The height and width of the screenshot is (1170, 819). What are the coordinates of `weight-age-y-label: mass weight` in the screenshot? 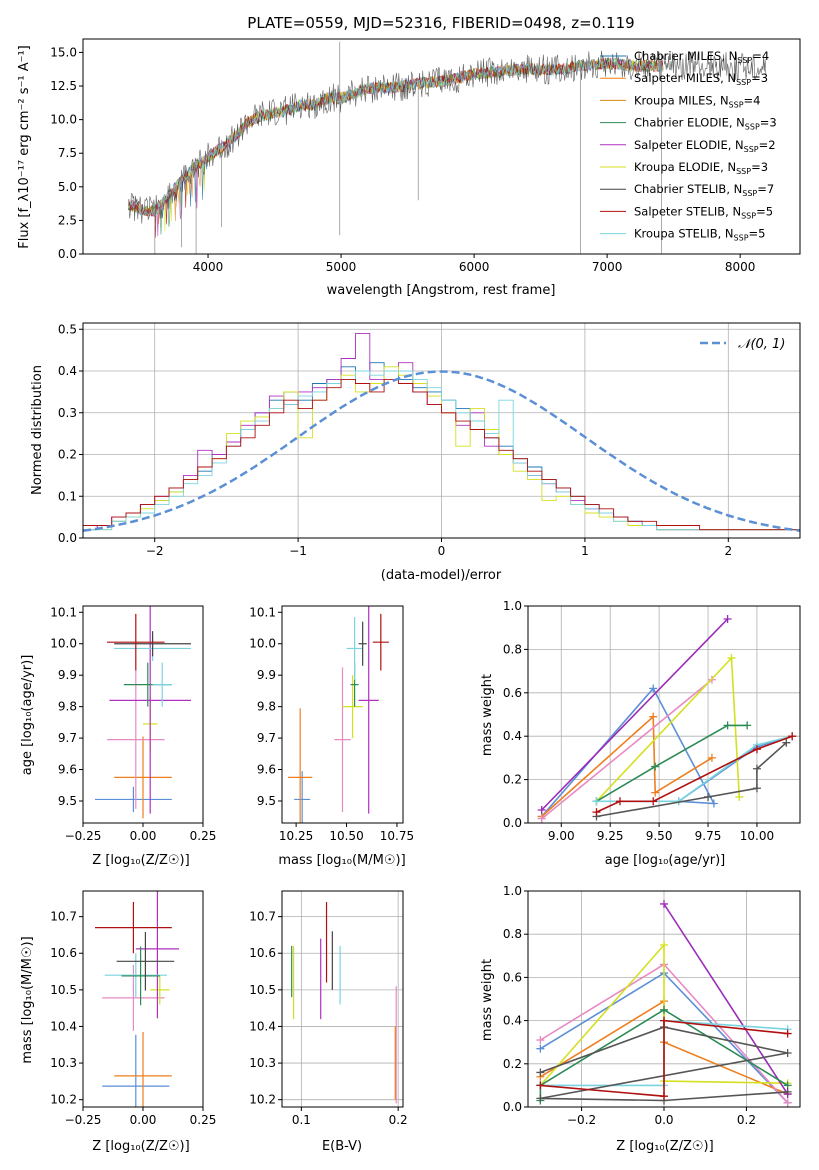 It's located at (487, 715).